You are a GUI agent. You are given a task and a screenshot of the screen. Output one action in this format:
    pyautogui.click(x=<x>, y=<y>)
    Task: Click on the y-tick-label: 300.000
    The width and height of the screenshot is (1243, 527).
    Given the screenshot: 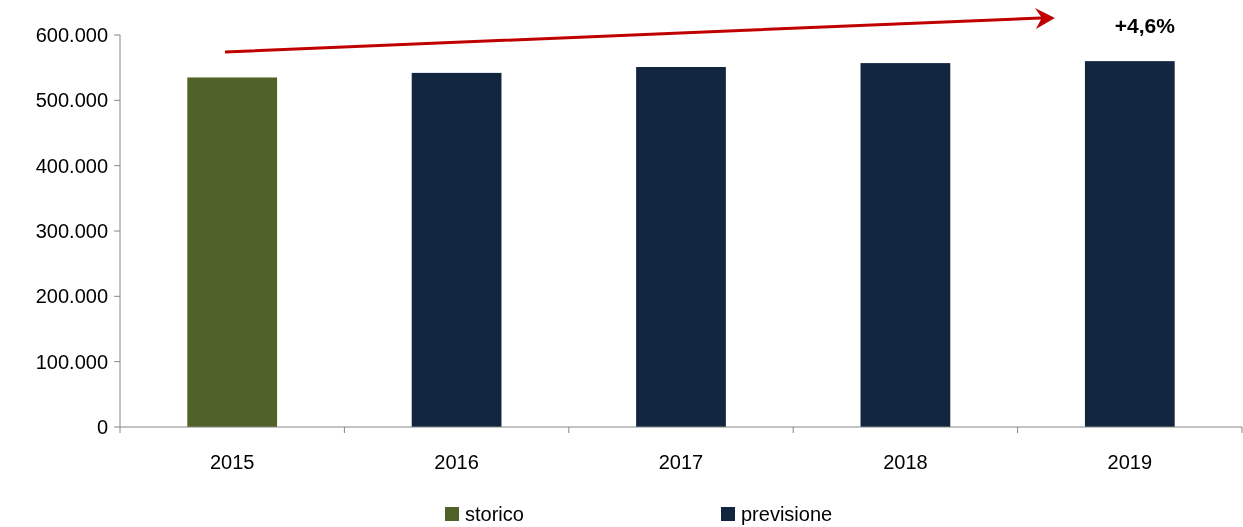 What is the action you would take?
    pyautogui.click(x=71, y=231)
    